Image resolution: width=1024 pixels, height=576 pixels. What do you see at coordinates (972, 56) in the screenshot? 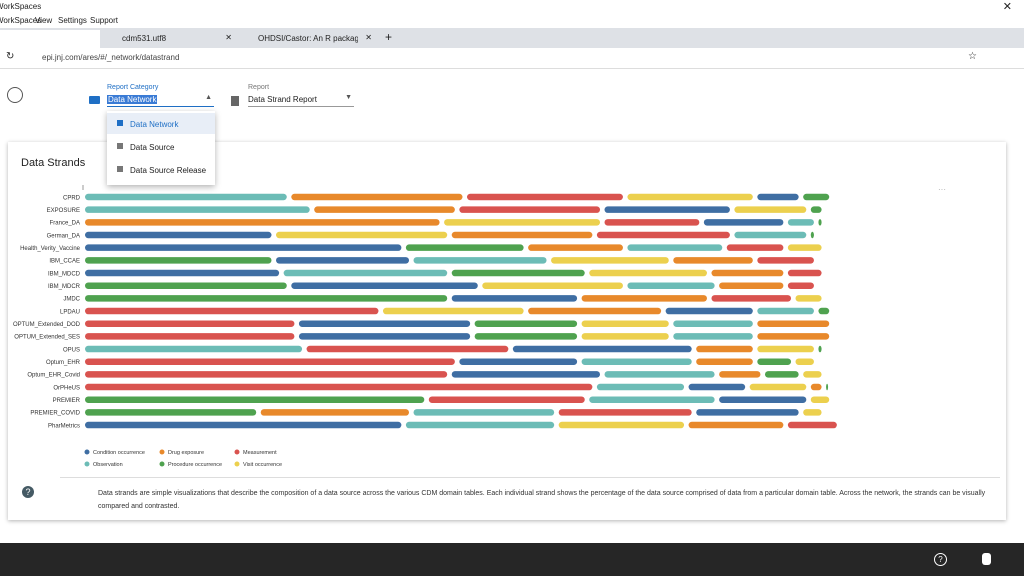
I see `bookmark-star: ☆` at bounding box center [972, 56].